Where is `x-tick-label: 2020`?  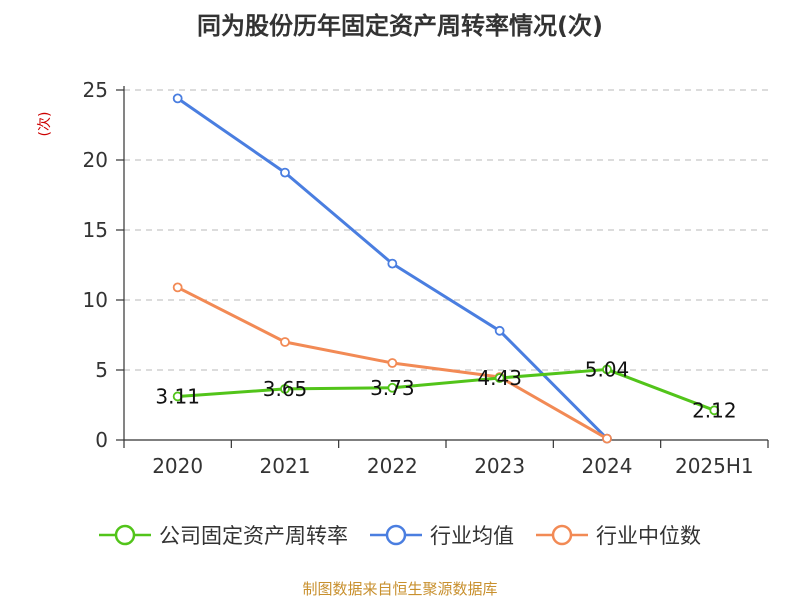 x-tick-label: 2020 is located at coordinates (177, 466).